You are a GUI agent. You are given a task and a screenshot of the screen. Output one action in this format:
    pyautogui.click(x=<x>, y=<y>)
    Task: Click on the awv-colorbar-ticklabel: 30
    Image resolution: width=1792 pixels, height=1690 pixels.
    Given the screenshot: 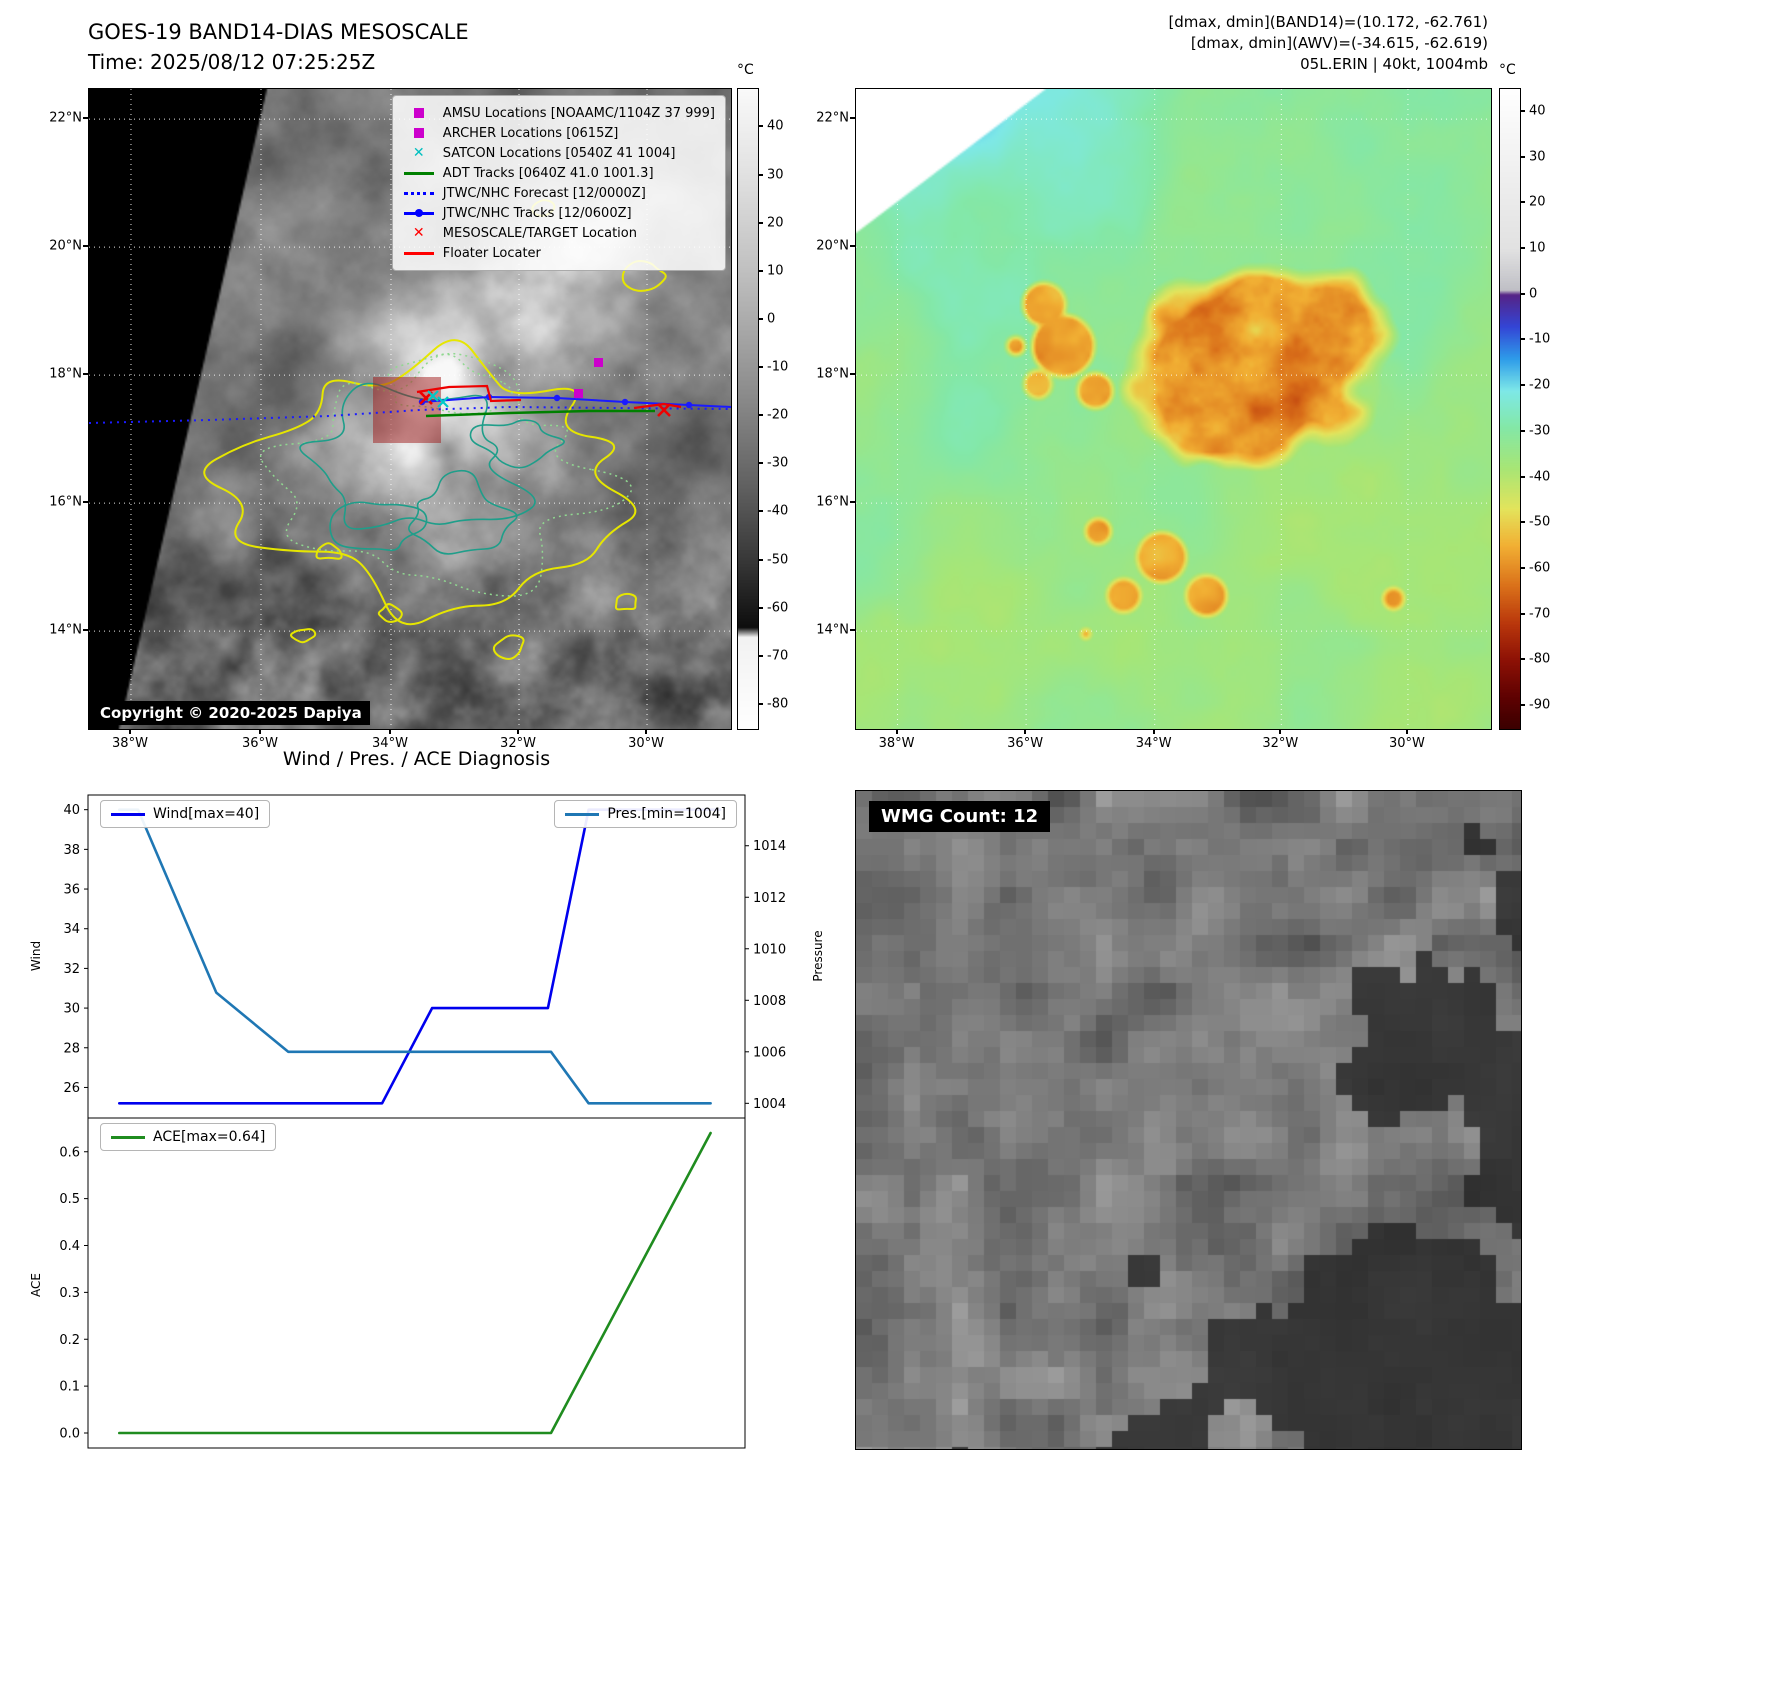 What is the action you would take?
    pyautogui.click(x=1537, y=157)
    